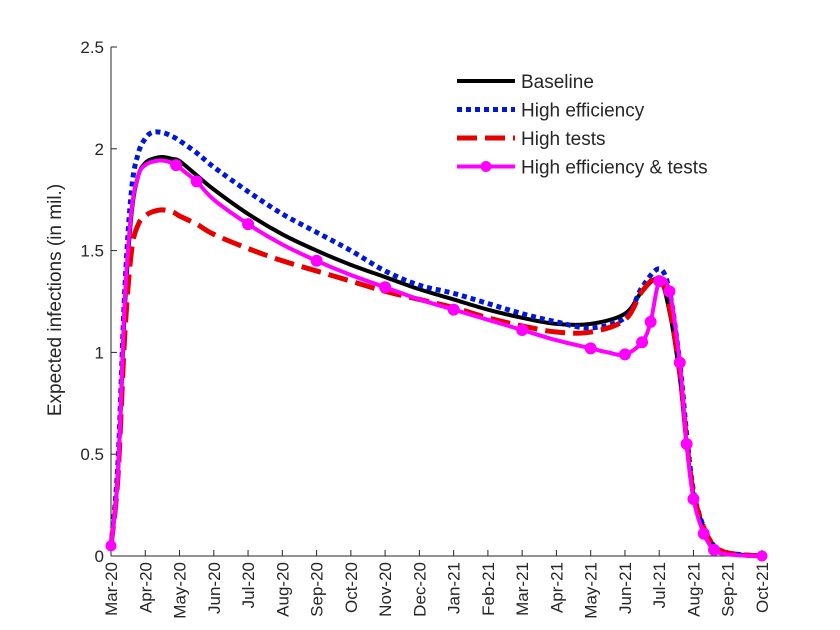 The height and width of the screenshot is (630, 840). Describe the element at coordinates (92, 454) in the screenshot. I see `y-tick-label: 0.5` at that location.